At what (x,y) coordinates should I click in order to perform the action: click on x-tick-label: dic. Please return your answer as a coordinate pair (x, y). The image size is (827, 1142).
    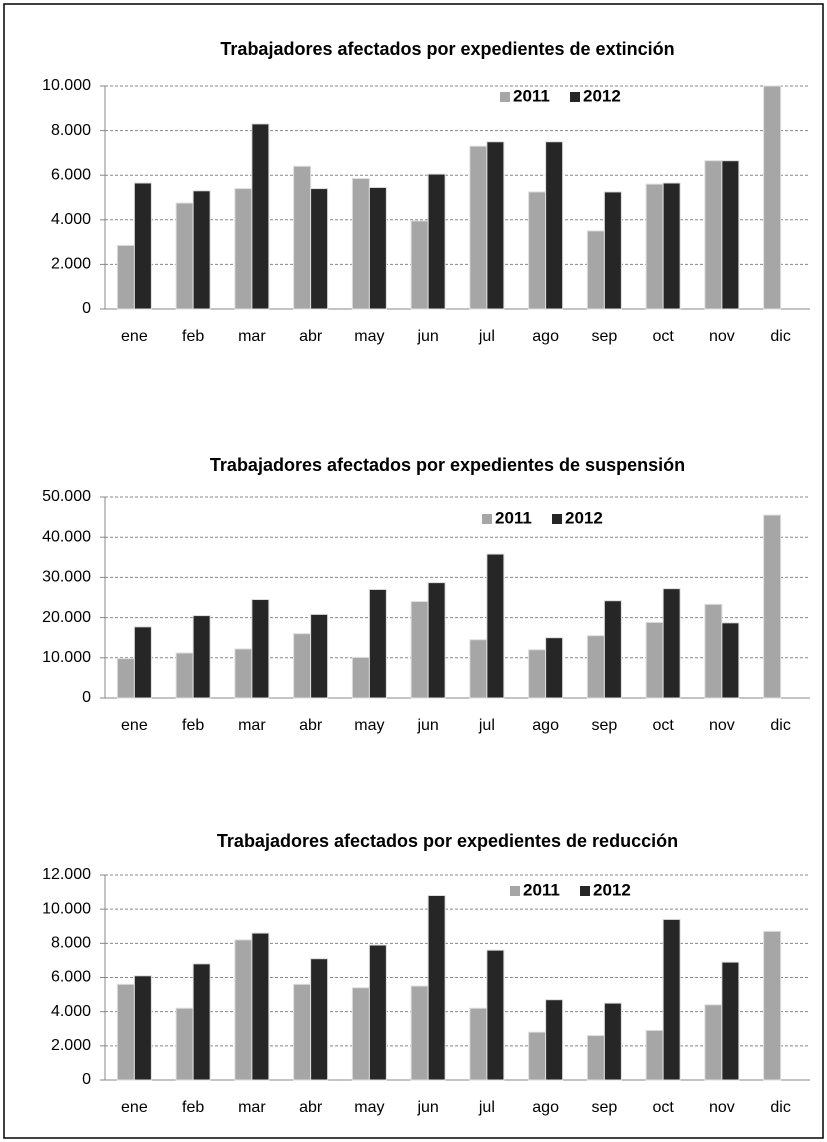
    Looking at the image, I should click on (780, 725).